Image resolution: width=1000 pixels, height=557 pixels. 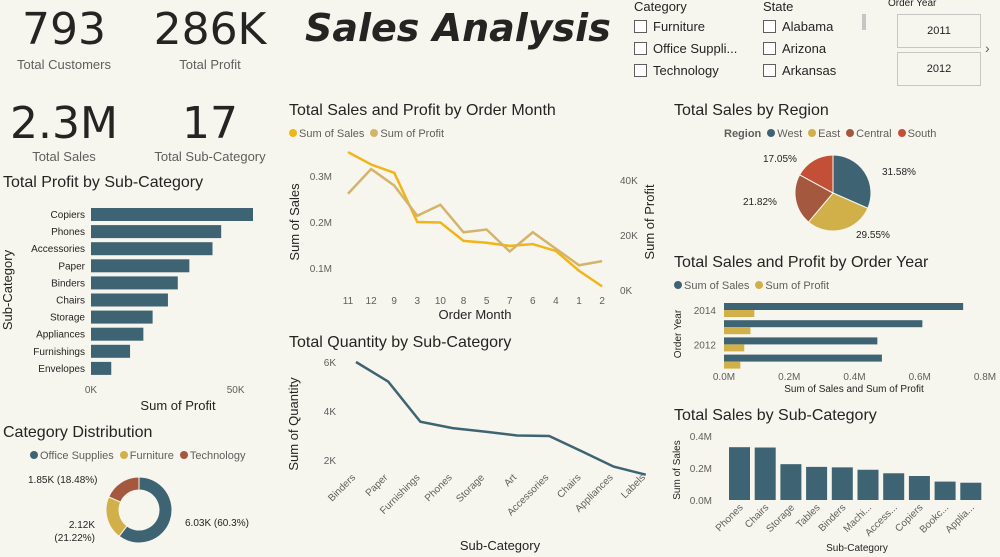 I want to click on category-slicer-item: Furniture, so click(x=685, y=26).